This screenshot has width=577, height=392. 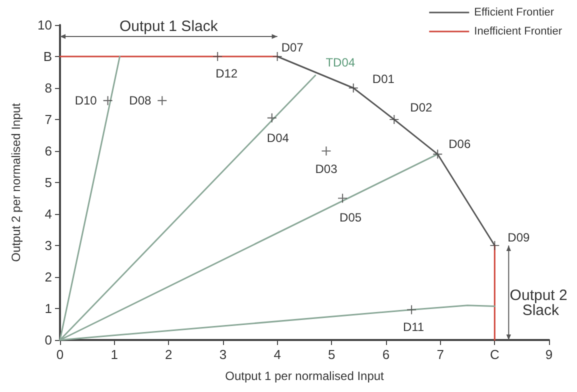 What do you see at coordinates (383, 79) in the screenshot?
I see `annotation: D01` at bounding box center [383, 79].